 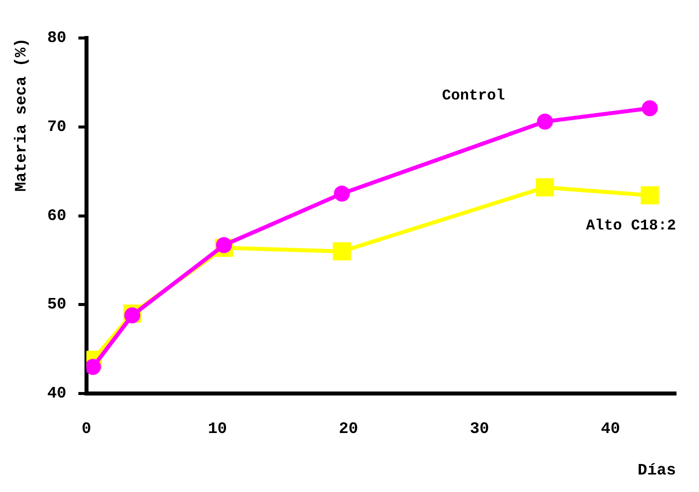 What do you see at coordinates (348, 429) in the screenshot?
I see `x-tick-label: 20` at bounding box center [348, 429].